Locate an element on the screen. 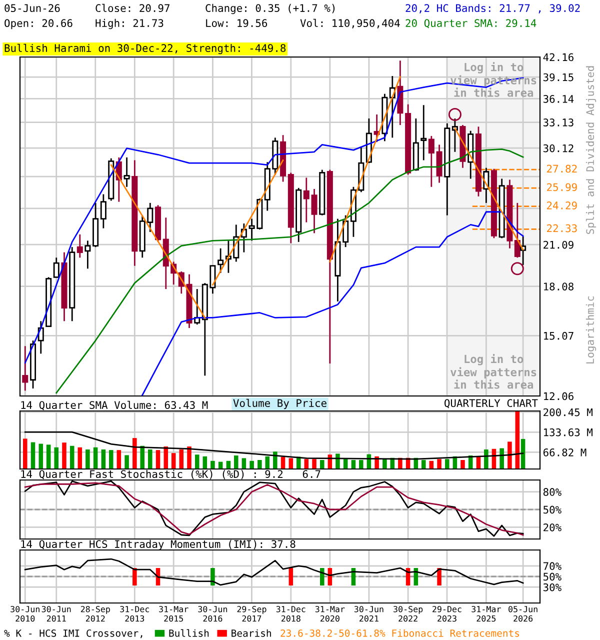 The width and height of the screenshot is (600, 640). ref-line-label: 24.29 is located at coordinates (562, 206).